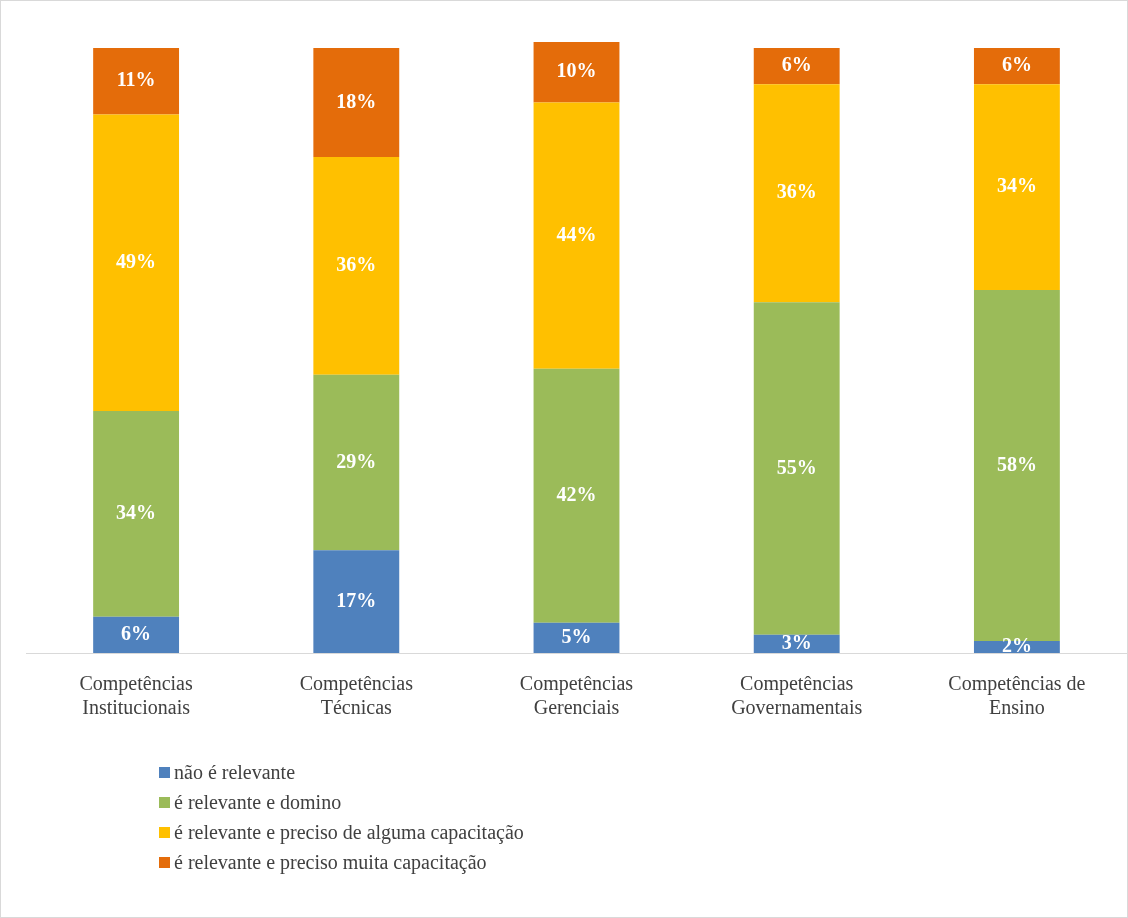 This screenshot has width=1128, height=918. What do you see at coordinates (136, 695) in the screenshot?
I see `x-tick-label: Competências Institucionais` at bounding box center [136, 695].